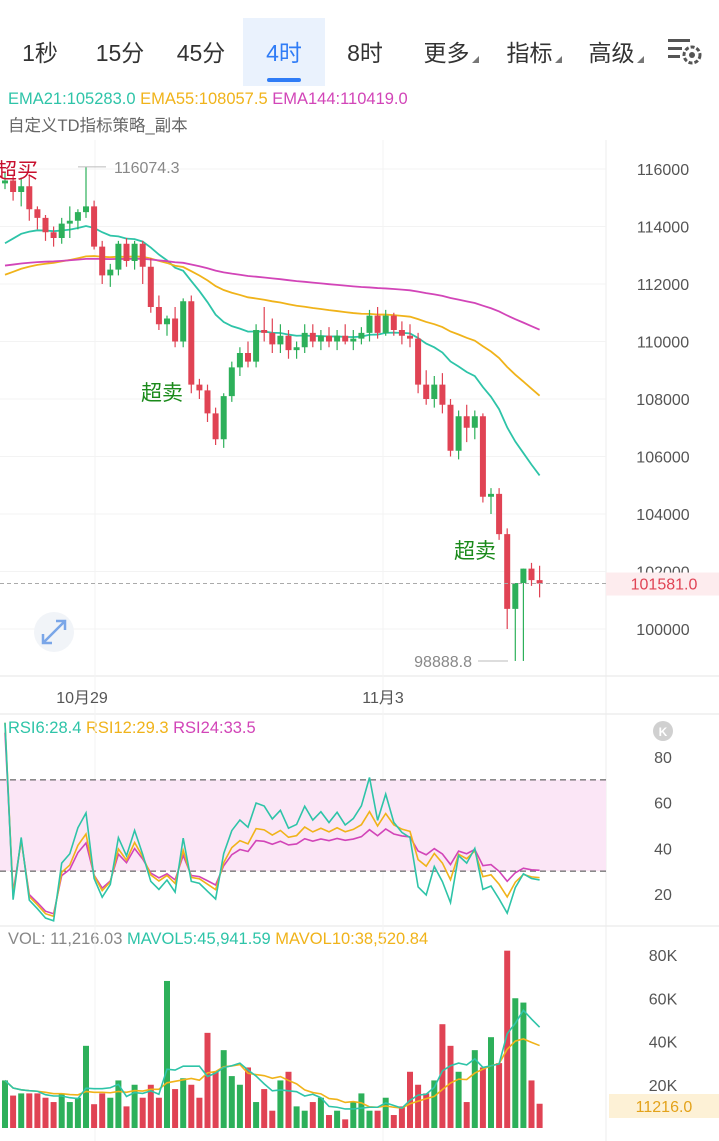 The image size is (719, 1141). Describe the element at coordinates (82, 698) in the screenshot. I see `time-axis-label: 10月29` at that location.